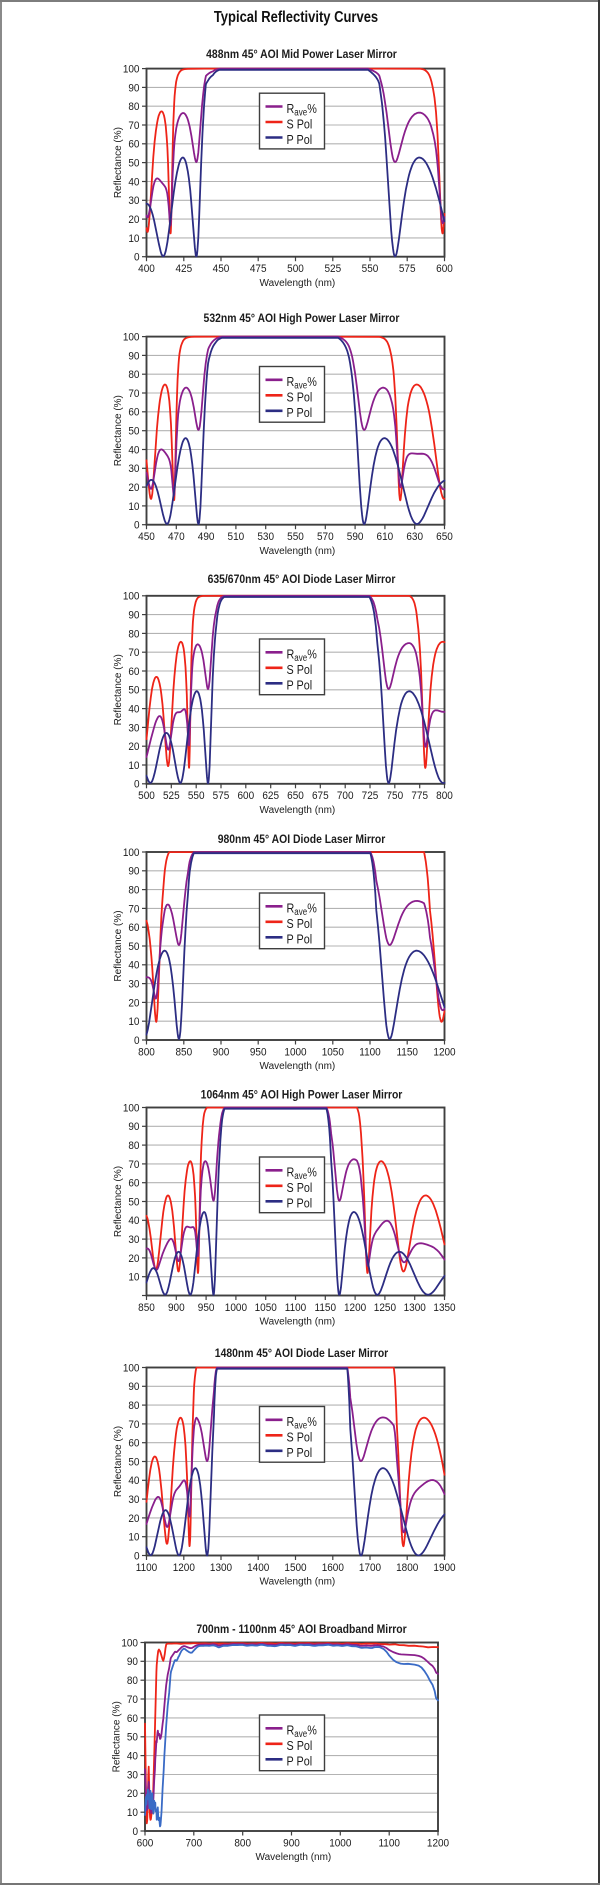  What do you see at coordinates (444, 537) in the screenshot?
I see `svg-text: 650` at bounding box center [444, 537].